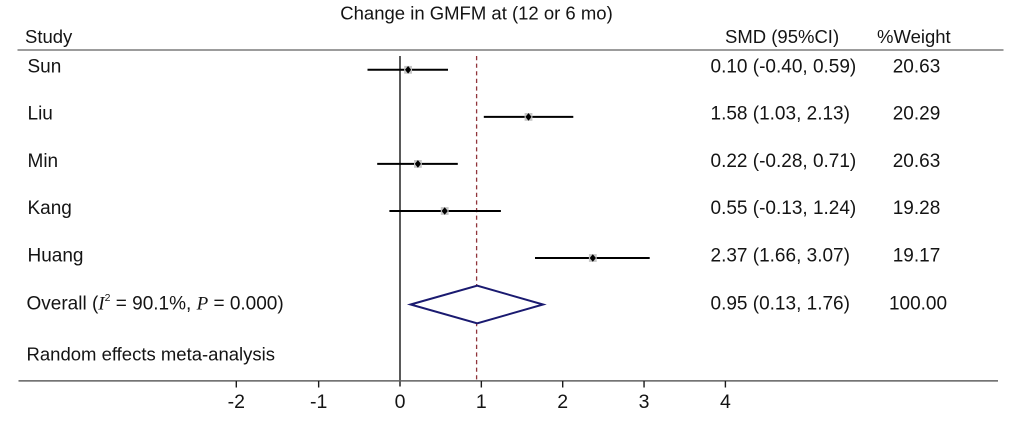 The width and height of the screenshot is (1015, 424). Describe the element at coordinates (50, 208) in the screenshot. I see `svg-text: Kang` at that location.